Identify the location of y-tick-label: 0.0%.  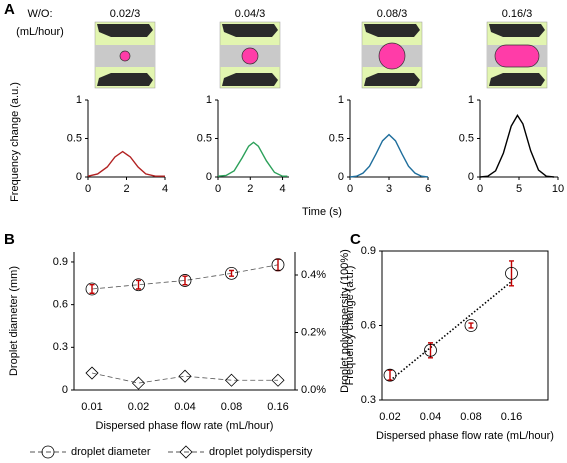
(313, 390).